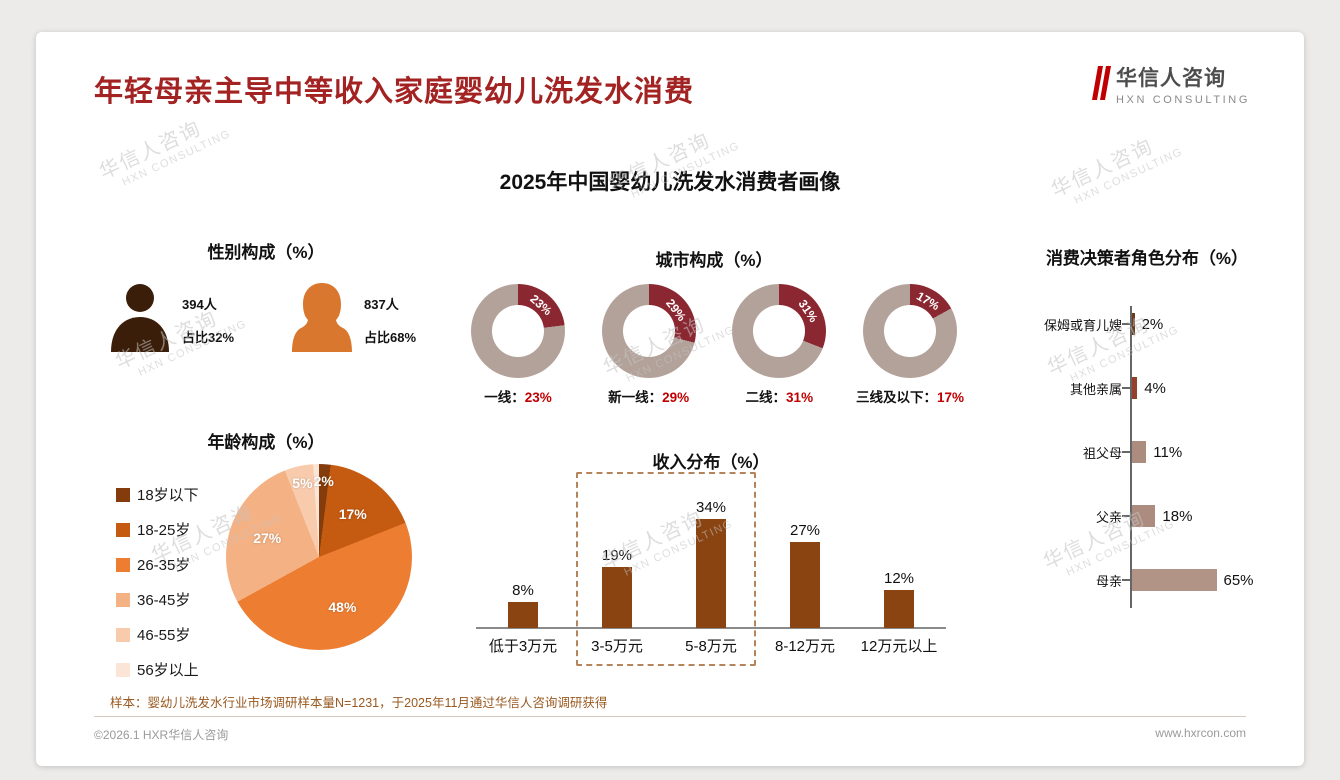 The image size is (1340, 780). I want to click on bar-value-label: 8%, so click(523, 591).